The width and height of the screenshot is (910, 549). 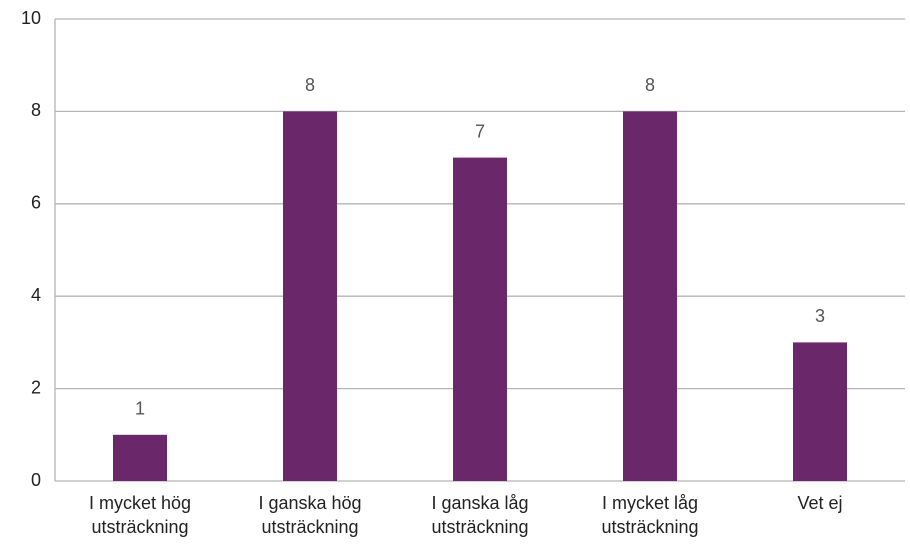 I want to click on x-tick-label: I mycket låg utsträckning, so click(x=650, y=515).